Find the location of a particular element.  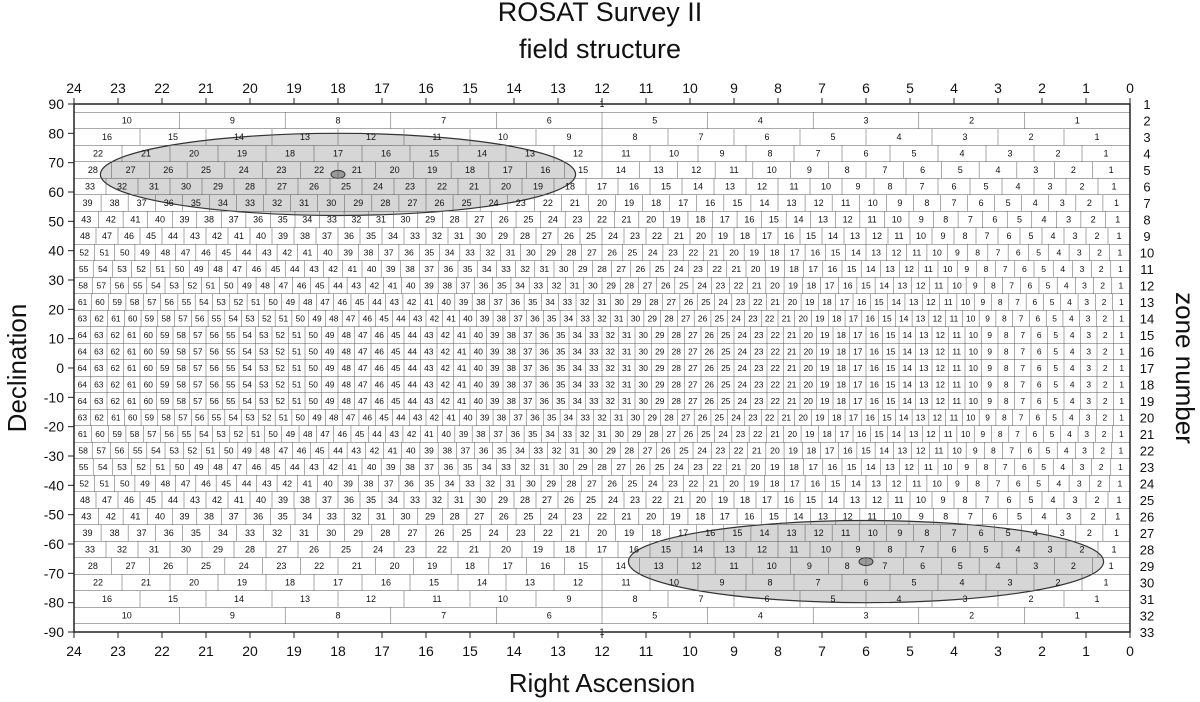

y-tick-label: -30 is located at coordinates (54, 456).